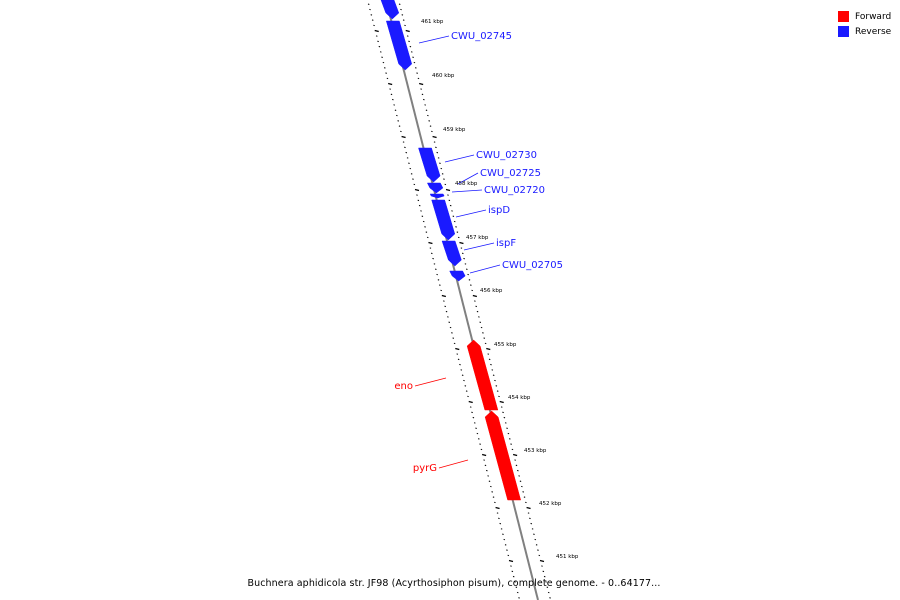  What do you see at coordinates (550, 504) in the screenshot?
I see `axis-label: 452 kbp` at bounding box center [550, 504].